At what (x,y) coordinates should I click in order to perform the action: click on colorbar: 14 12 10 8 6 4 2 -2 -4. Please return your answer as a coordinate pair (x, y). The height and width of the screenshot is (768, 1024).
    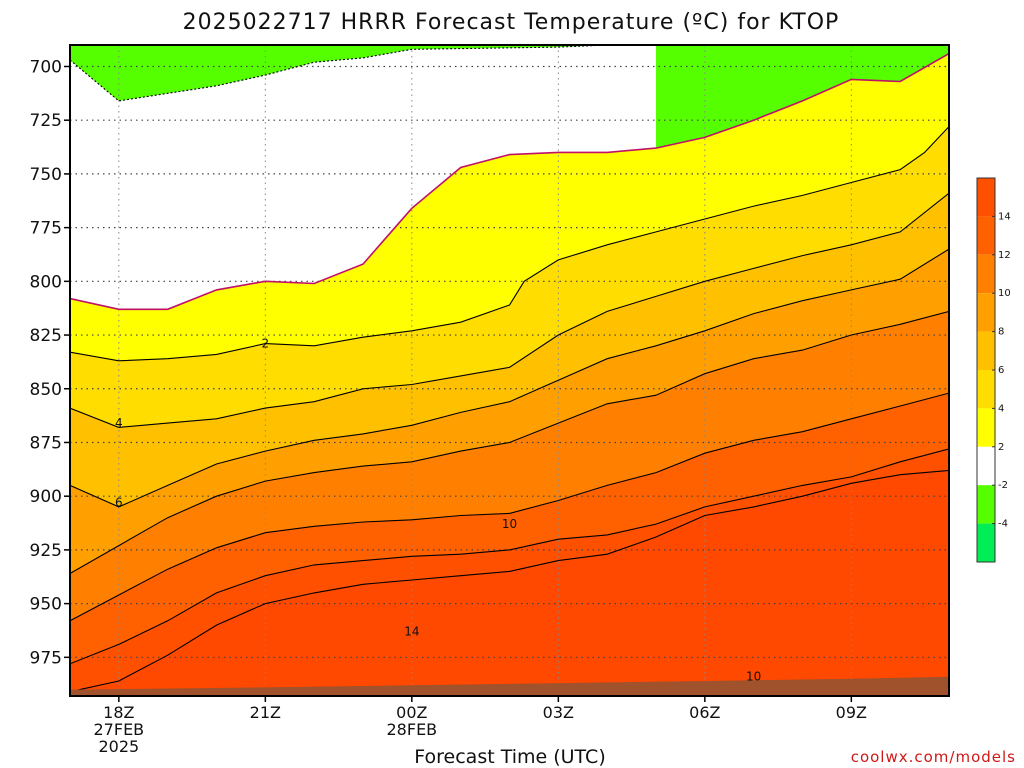
    Looking at the image, I should click on (993, 370).